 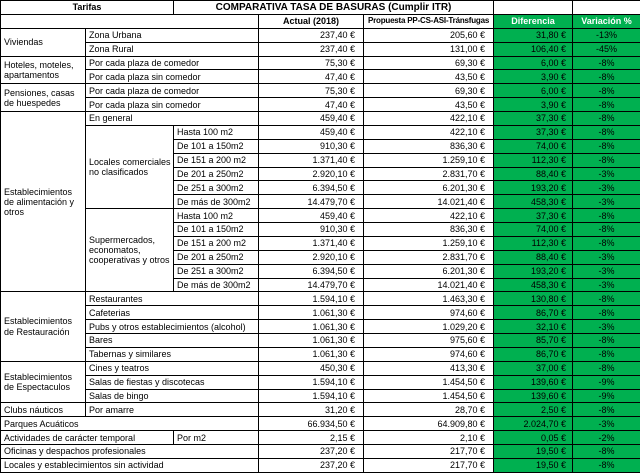 What do you see at coordinates (172, 35) in the screenshot?
I see `subcategory-cell: Zona Urbana` at bounding box center [172, 35].